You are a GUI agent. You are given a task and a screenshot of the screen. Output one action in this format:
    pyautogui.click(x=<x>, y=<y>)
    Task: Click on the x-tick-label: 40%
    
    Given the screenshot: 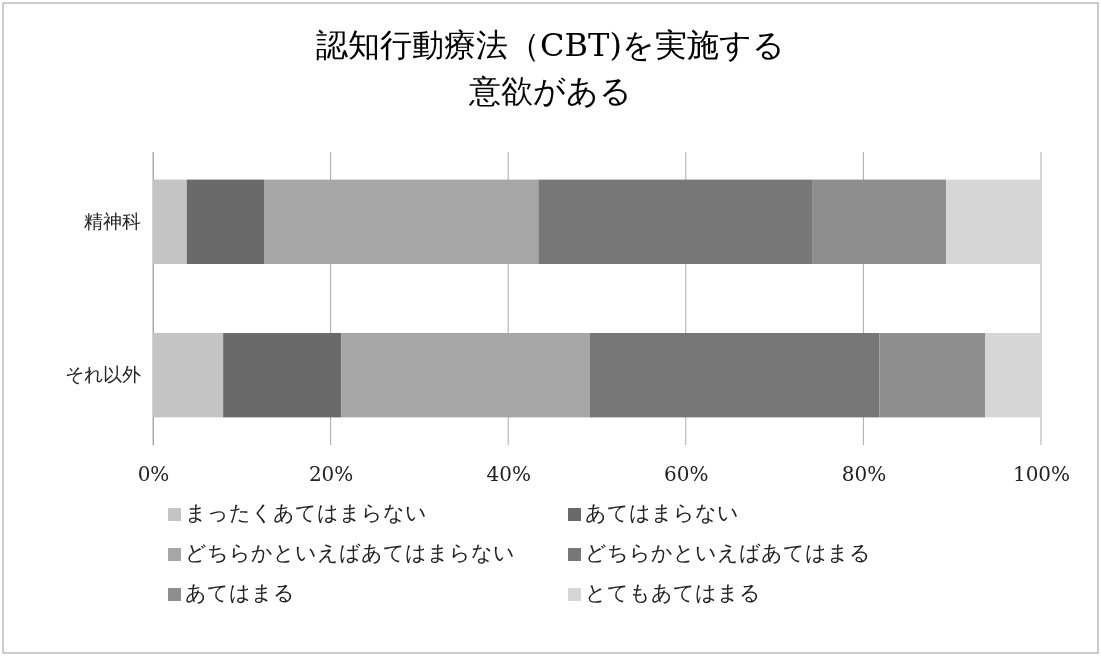 What is the action you would take?
    pyautogui.click(x=508, y=474)
    